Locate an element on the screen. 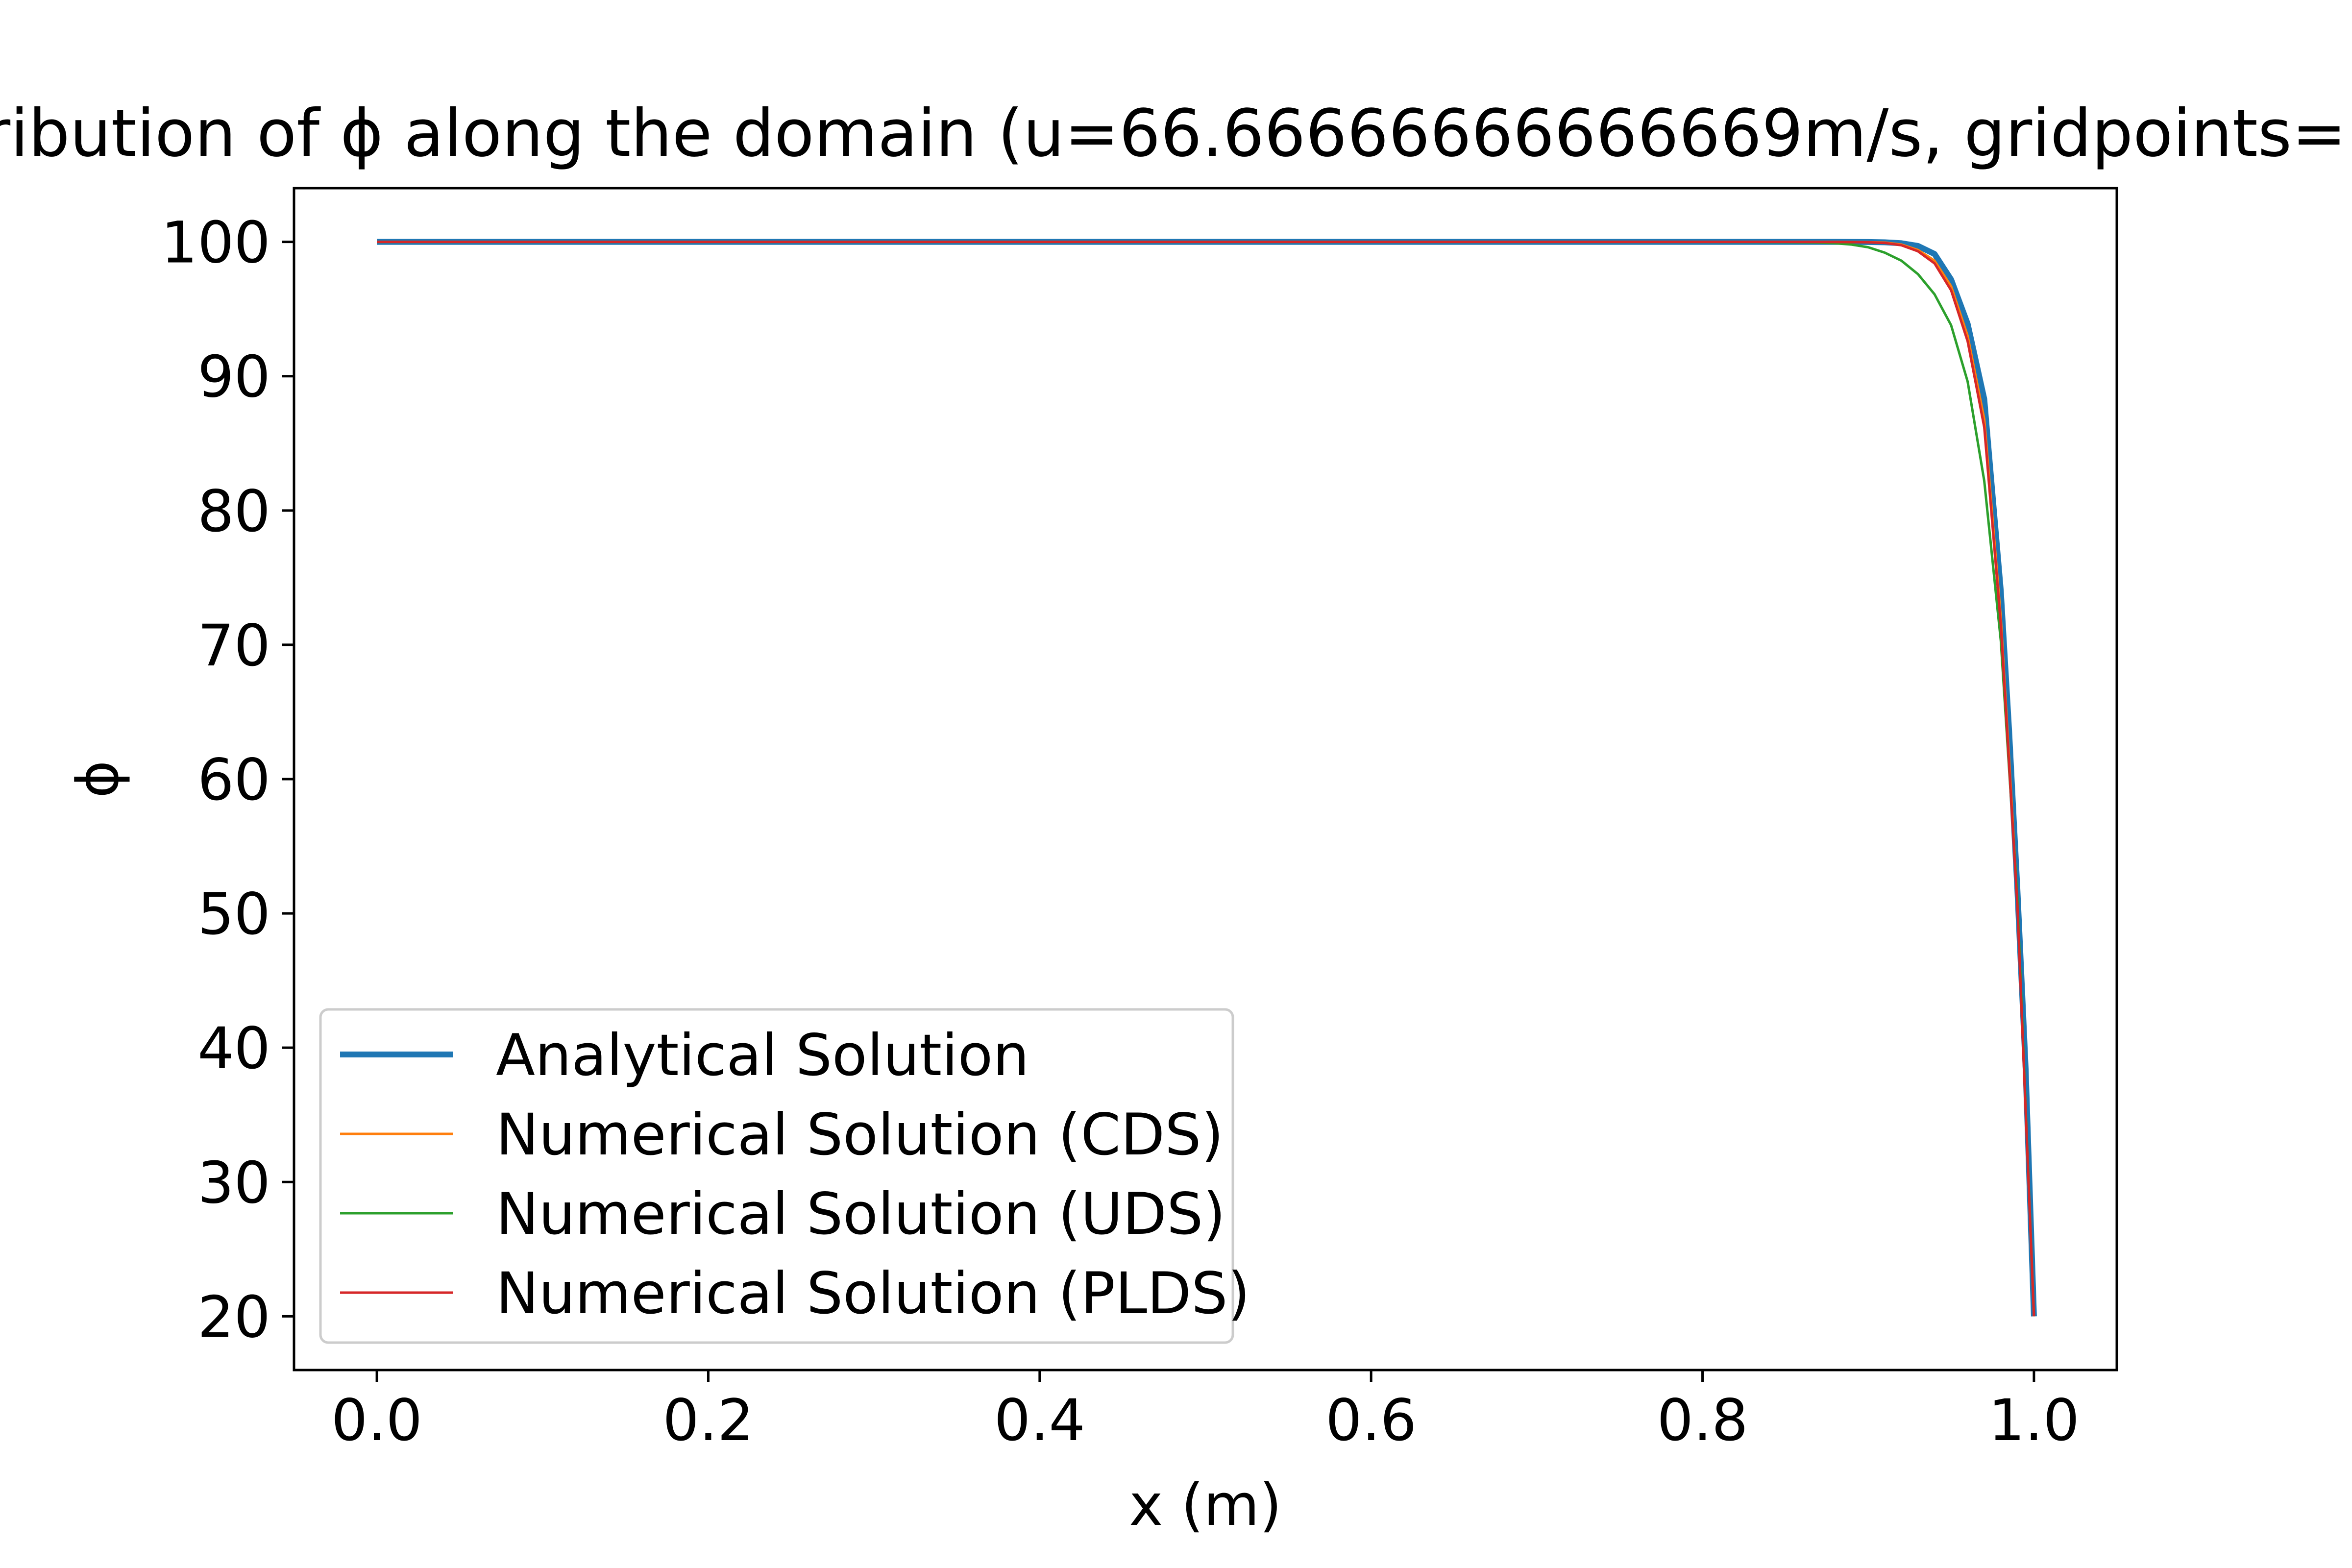 This screenshot has height=1568, width=2352. y-axis-ticks: 20 30 40 50 60 70 80 90 100 is located at coordinates (227, 779).